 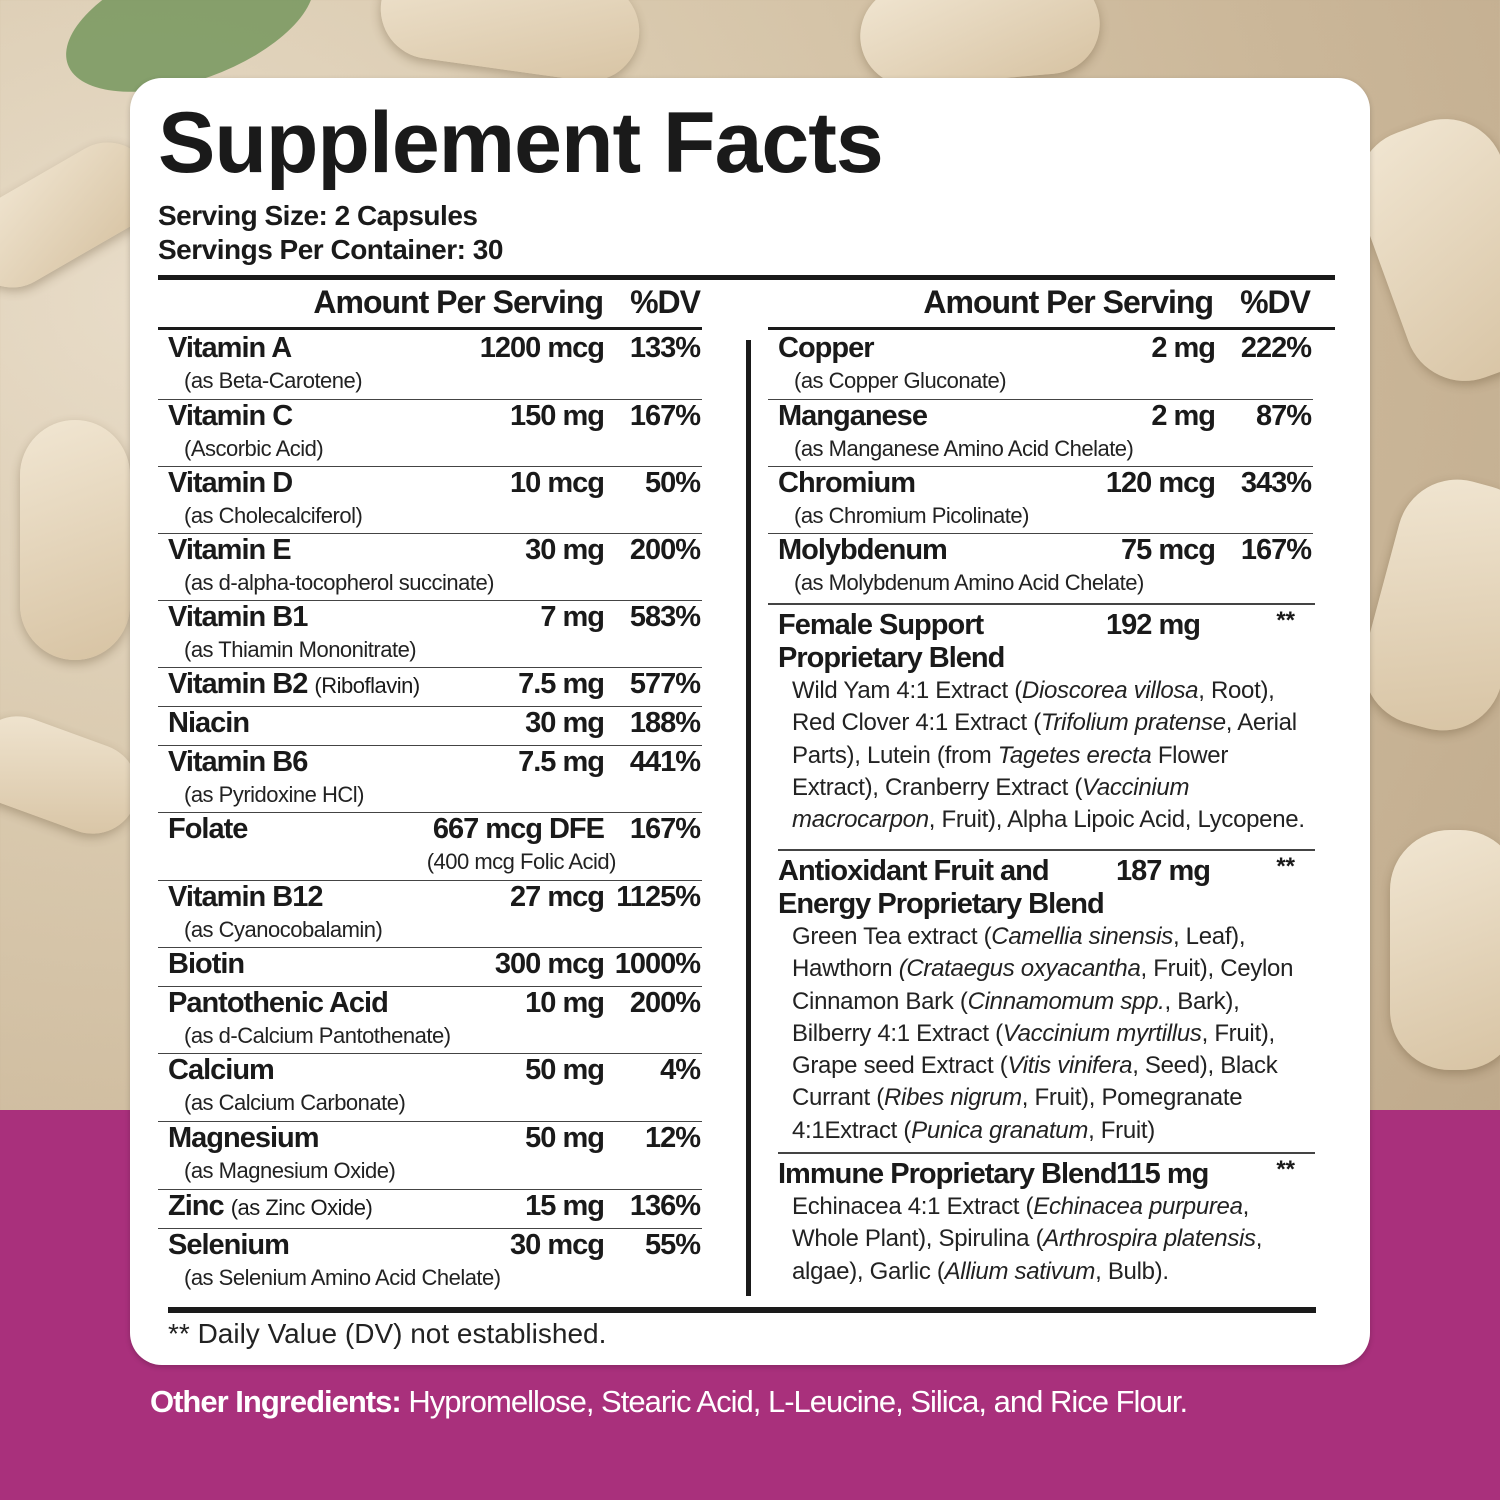 I want to click on nutrient-name: Manganese, so click(x=853, y=416).